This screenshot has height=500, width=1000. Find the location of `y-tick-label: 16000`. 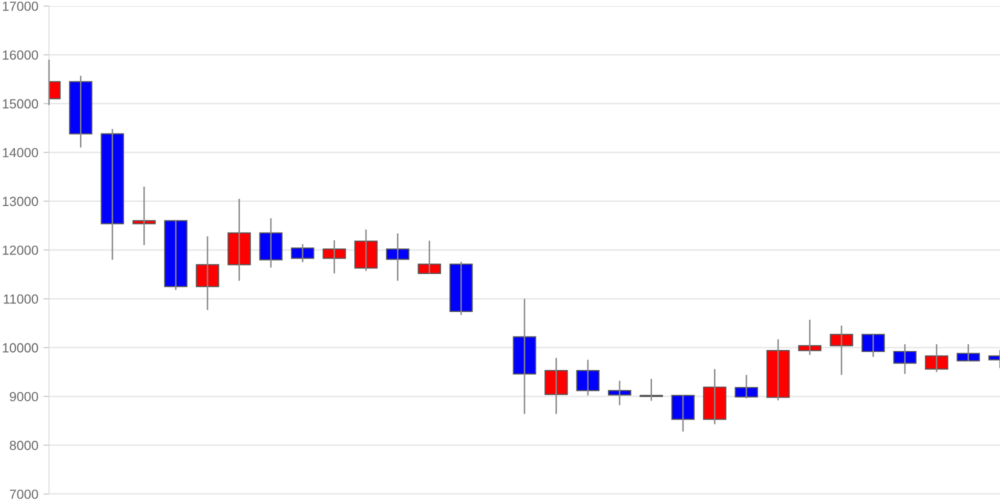

y-tick-label: 16000 is located at coordinates (20, 55).